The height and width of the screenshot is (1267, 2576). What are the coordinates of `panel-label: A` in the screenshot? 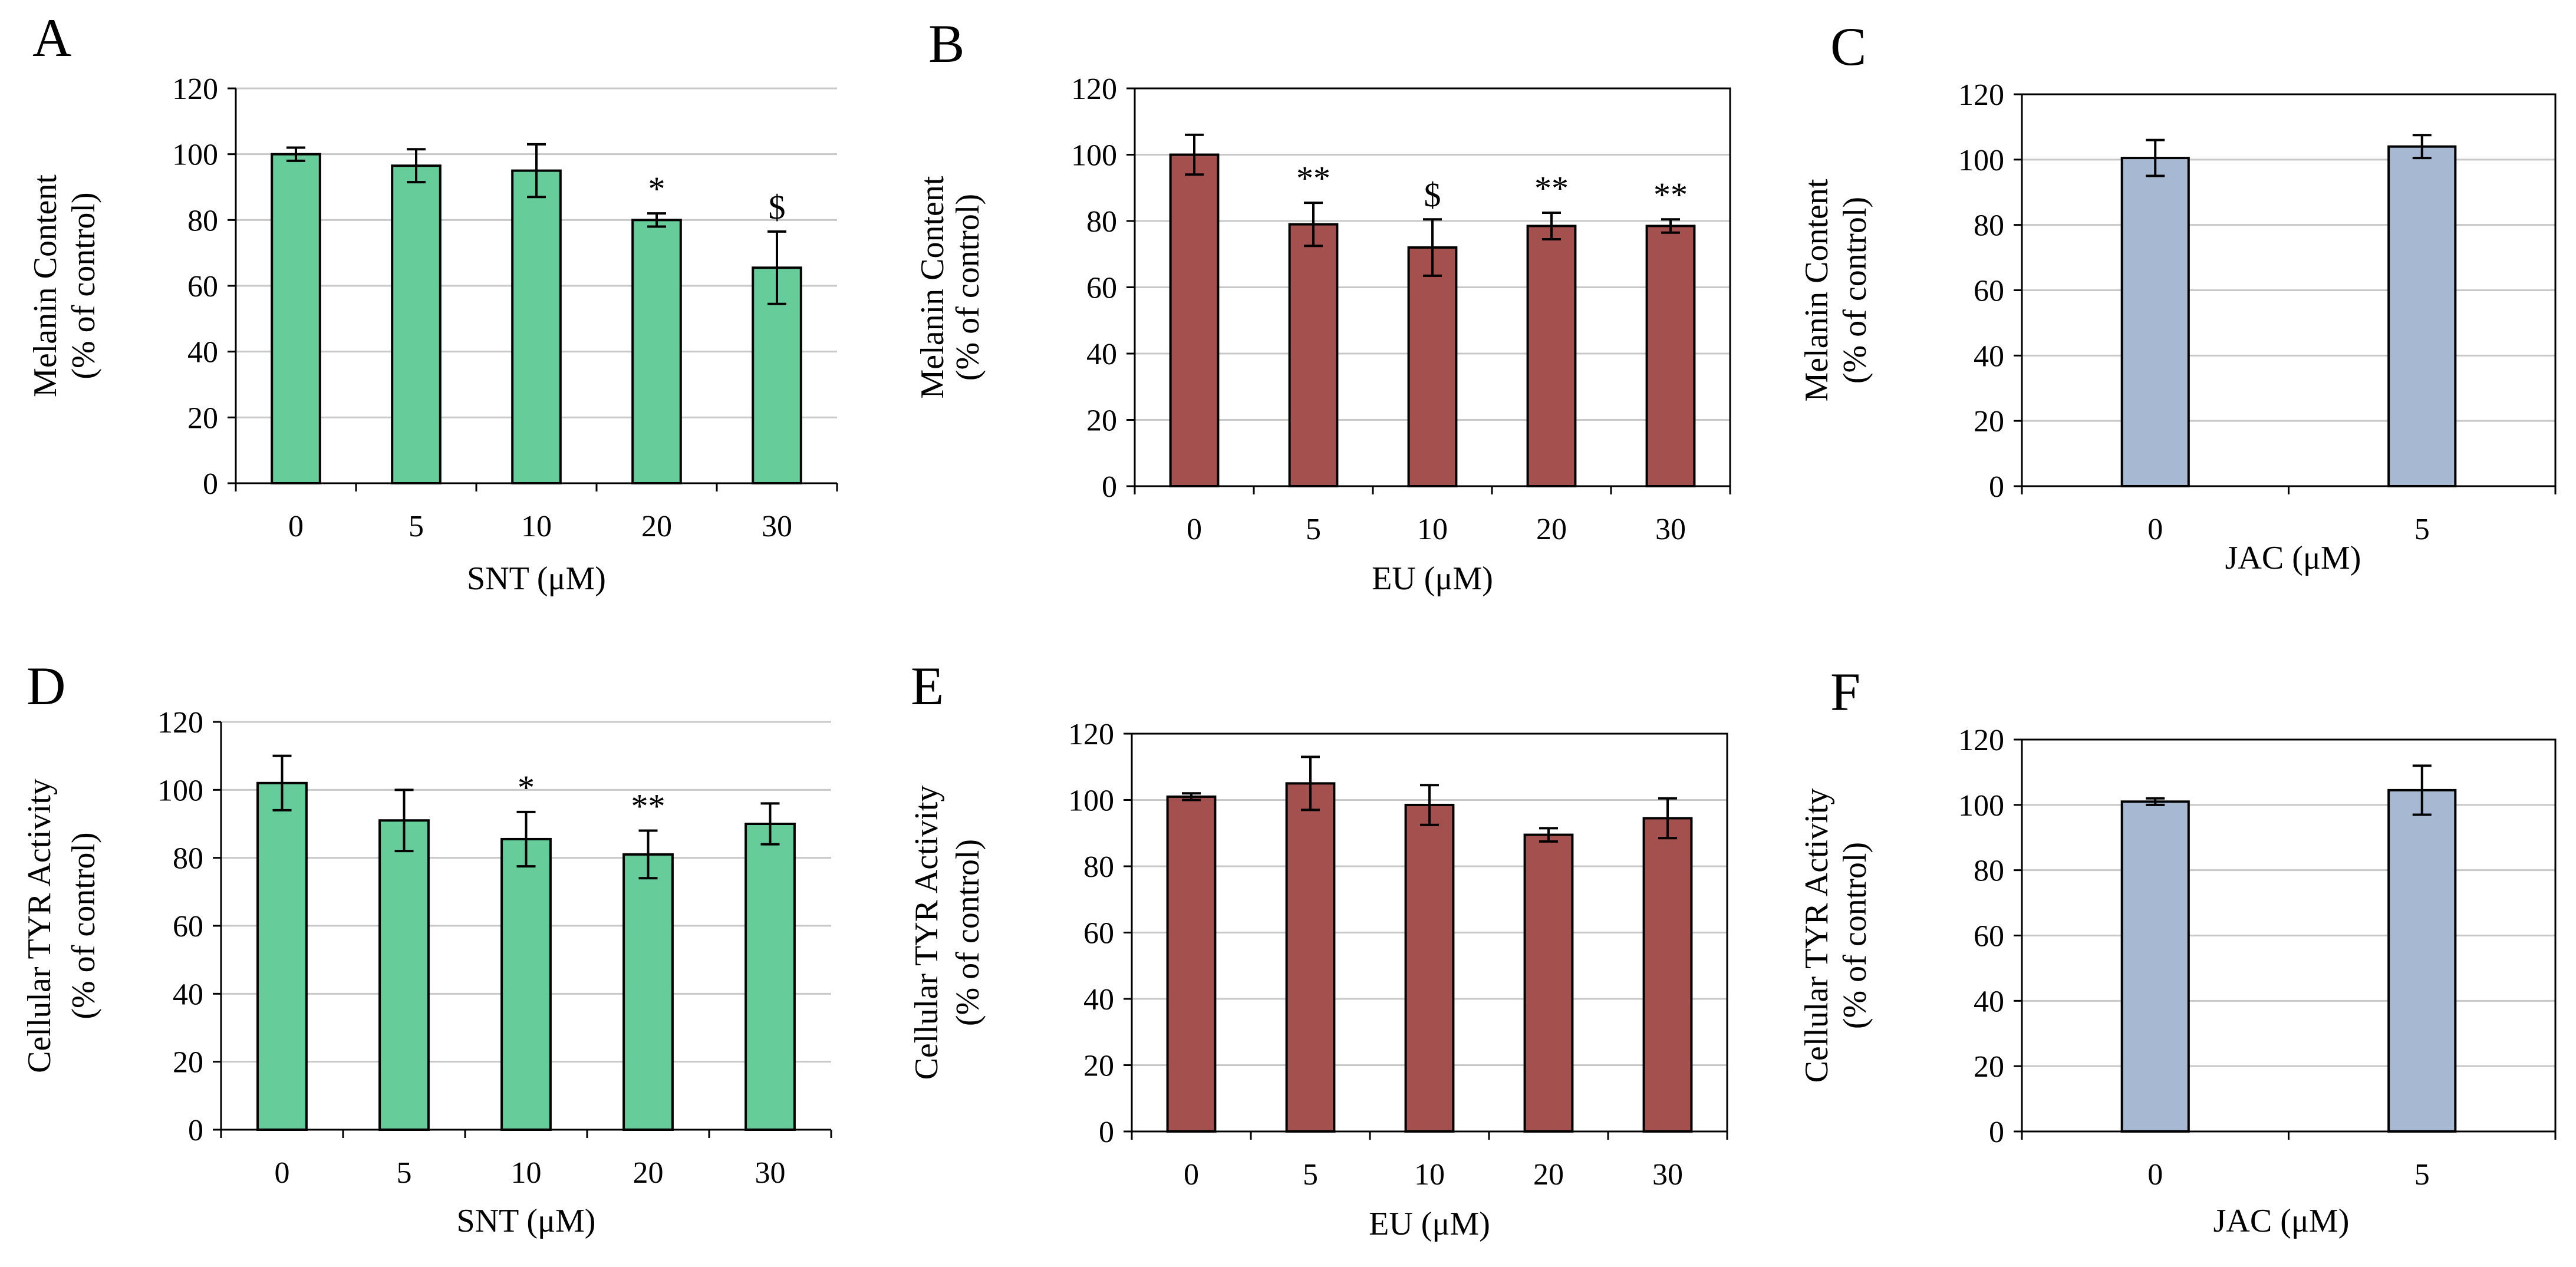 It's located at (51, 38).